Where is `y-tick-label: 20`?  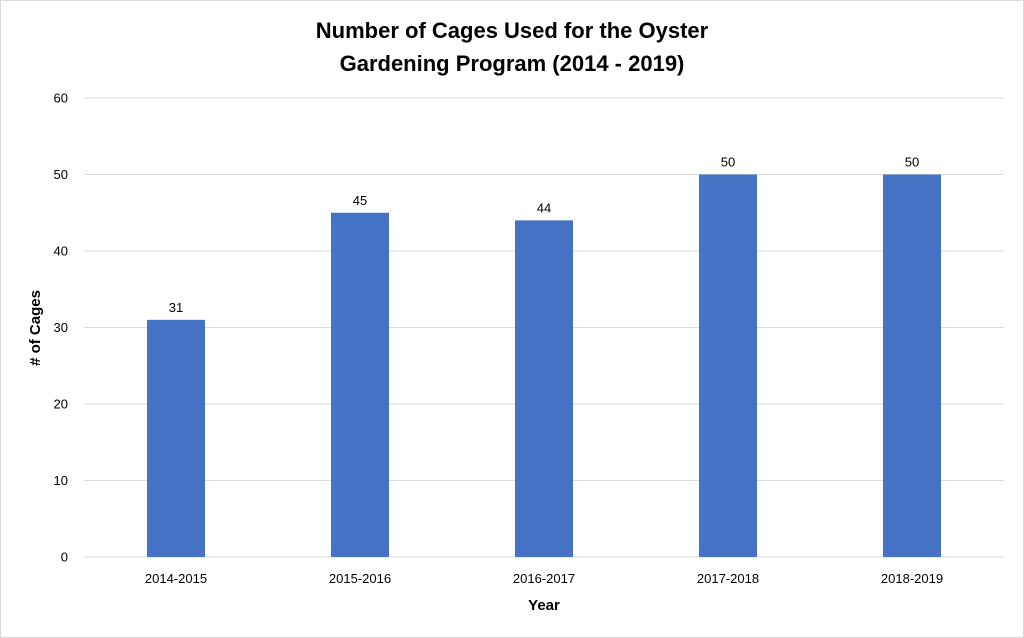
y-tick-label: 20 is located at coordinates (61, 404).